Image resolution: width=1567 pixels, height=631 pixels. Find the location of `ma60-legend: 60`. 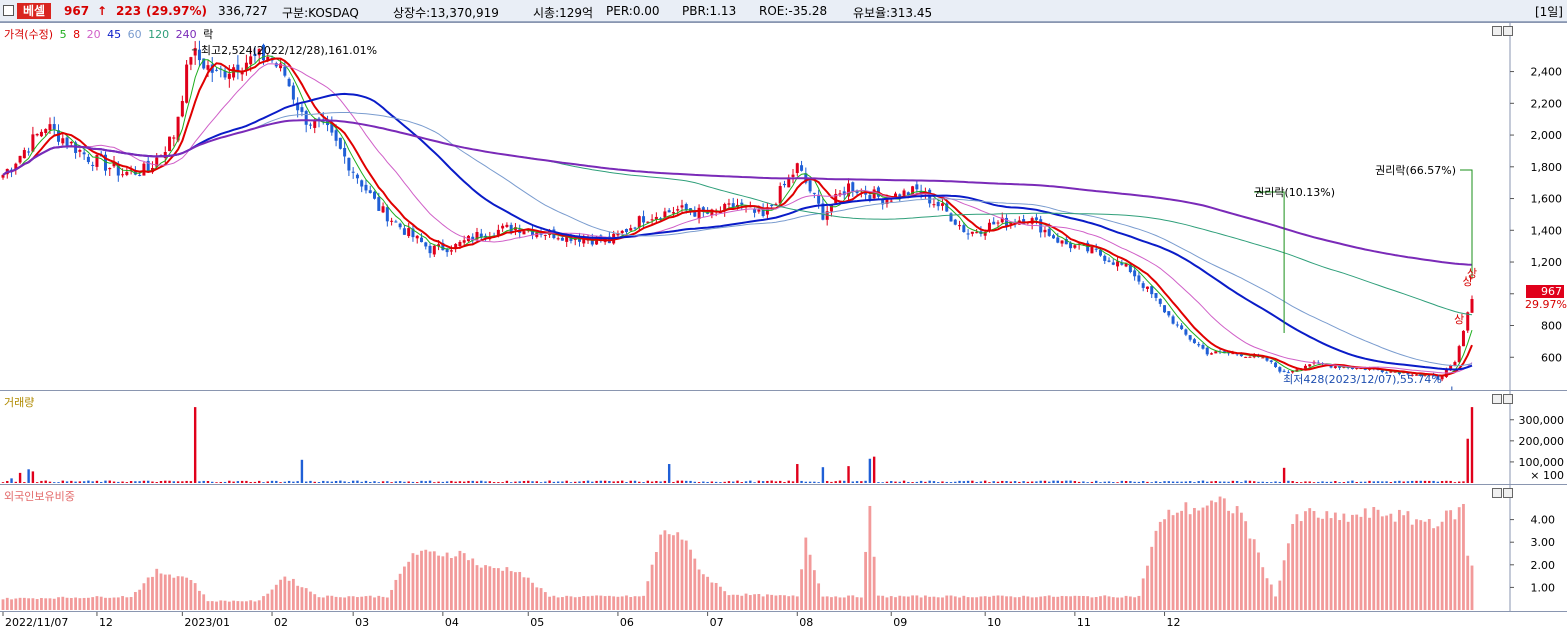

ma60-legend: 60 is located at coordinates (134, 34).